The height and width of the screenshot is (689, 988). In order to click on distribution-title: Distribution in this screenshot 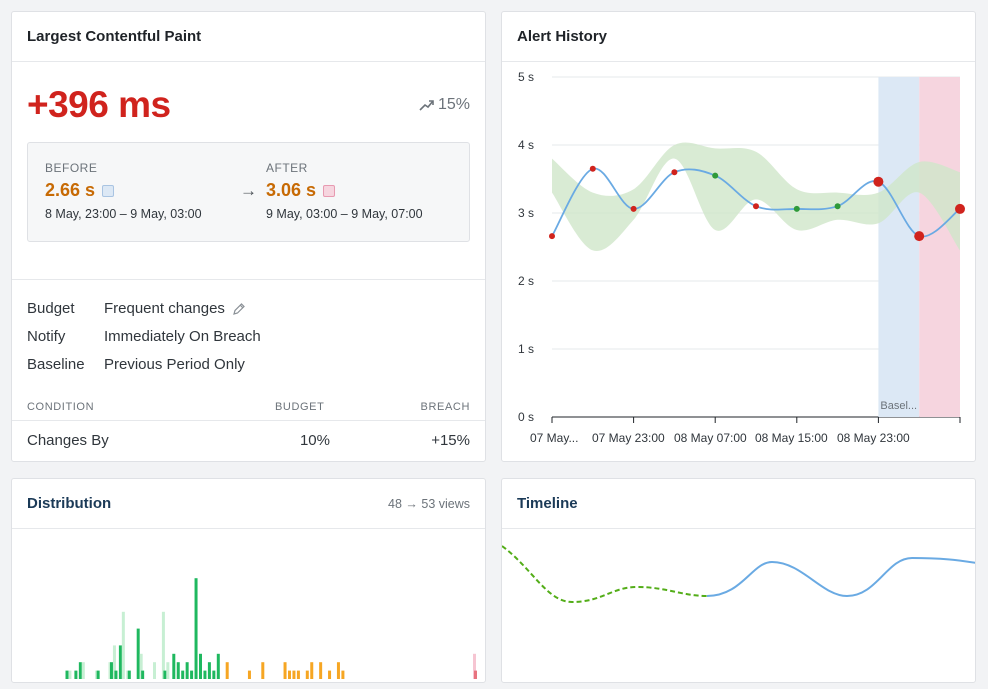, I will do `click(69, 503)`.